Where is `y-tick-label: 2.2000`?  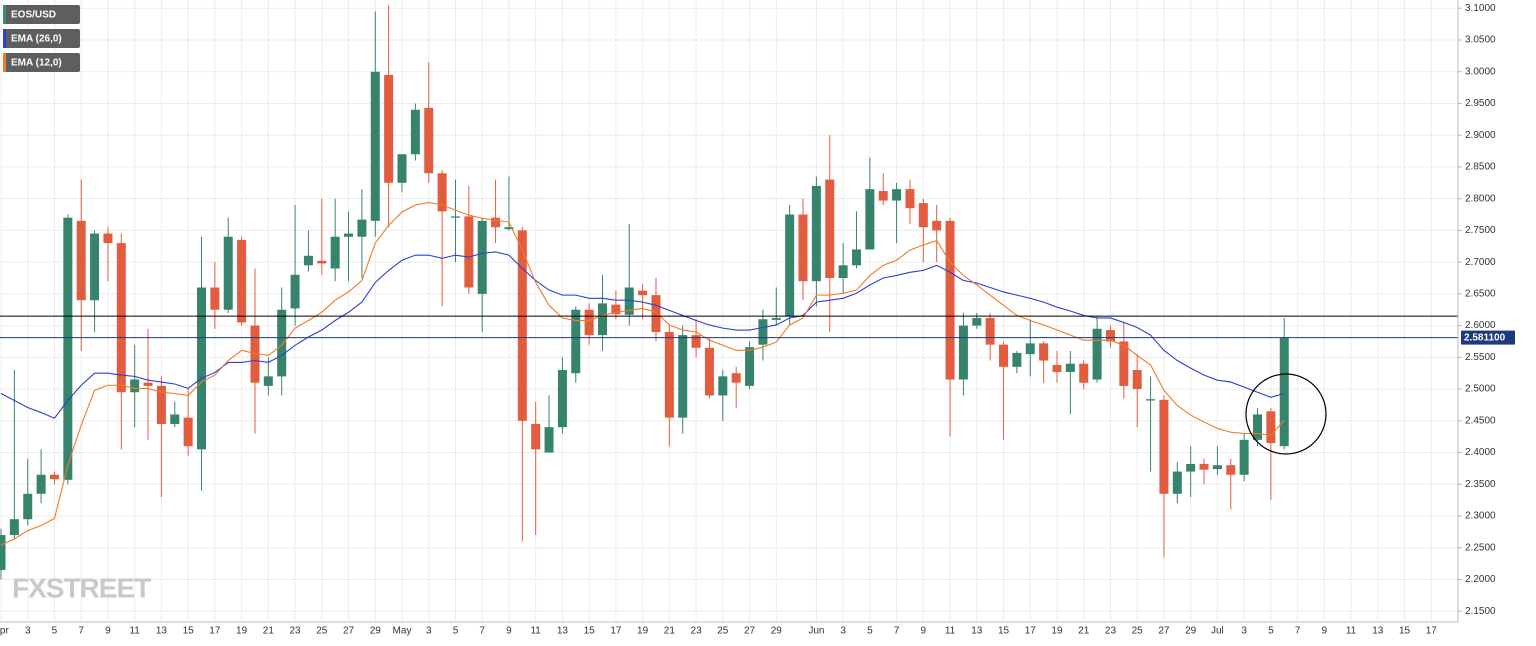 y-tick-label: 2.2000 is located at coordinates (1480, 579).